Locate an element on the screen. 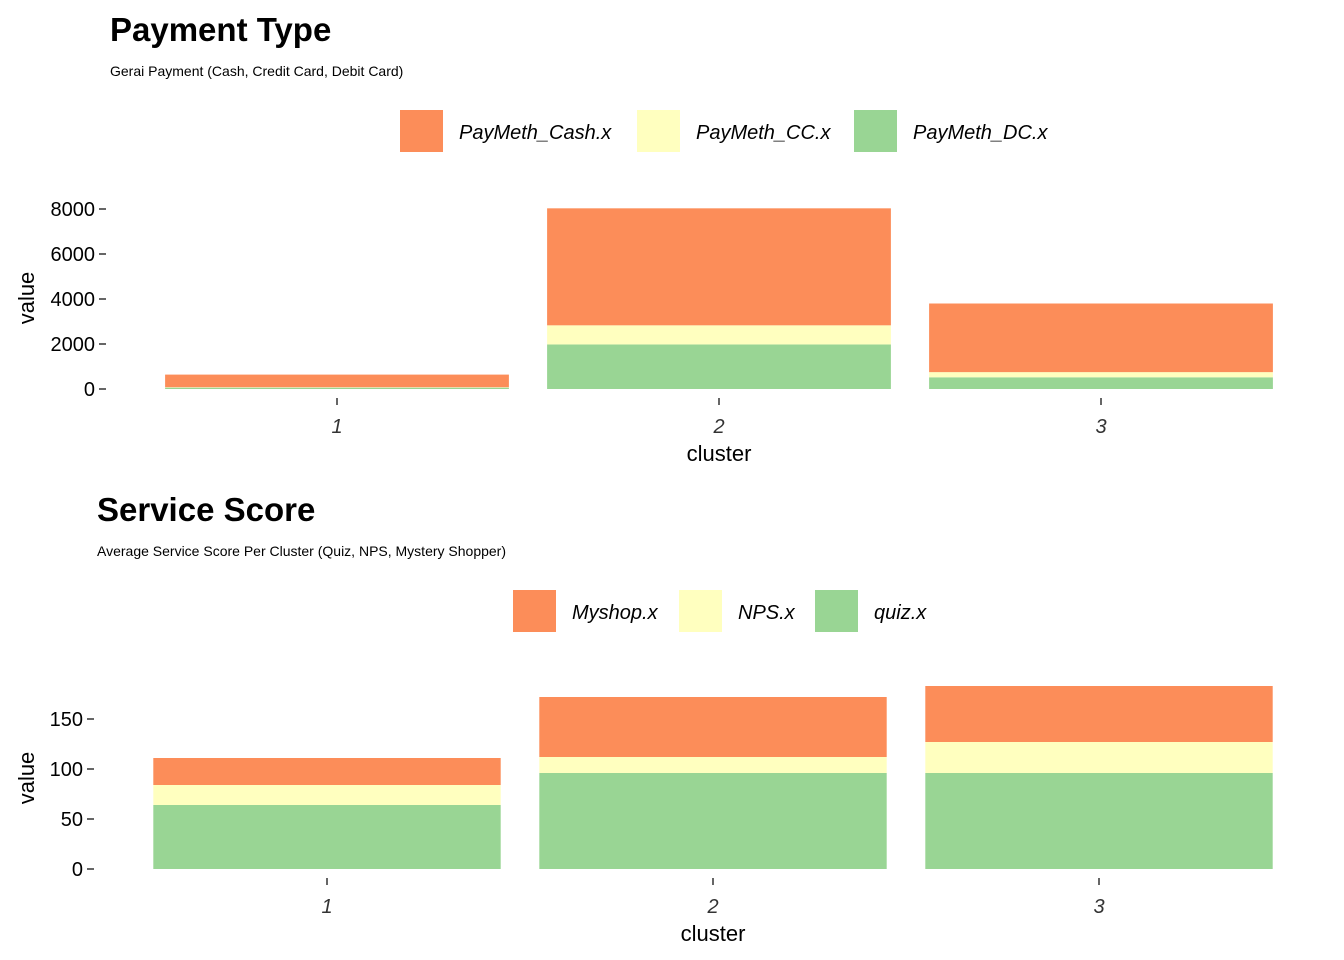  legend-label: NPS.x is located at coordinates (767, 613).